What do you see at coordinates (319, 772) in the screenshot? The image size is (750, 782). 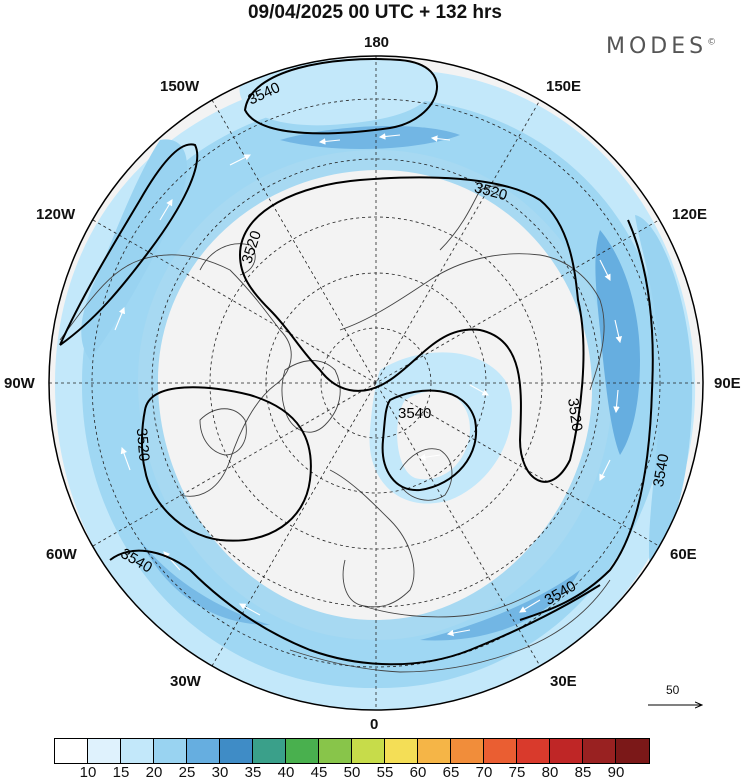 I see `colorbar-tick-label: 45` at bounding box center [319, 772].